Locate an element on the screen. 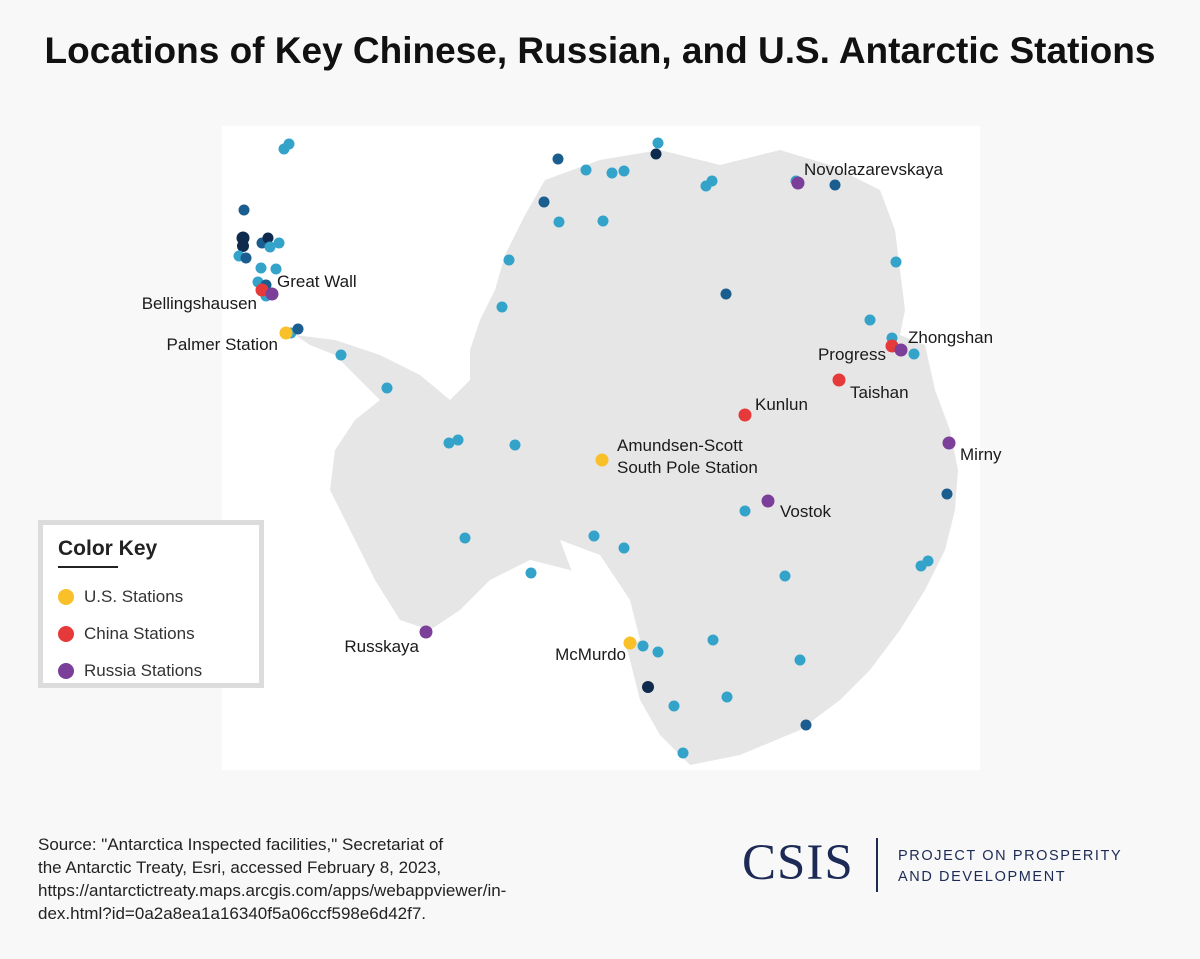 Image resolution: width=1200 pixels, height=959 pixels. label-kunlun: Kunlun is located at coordinates (781, 404).